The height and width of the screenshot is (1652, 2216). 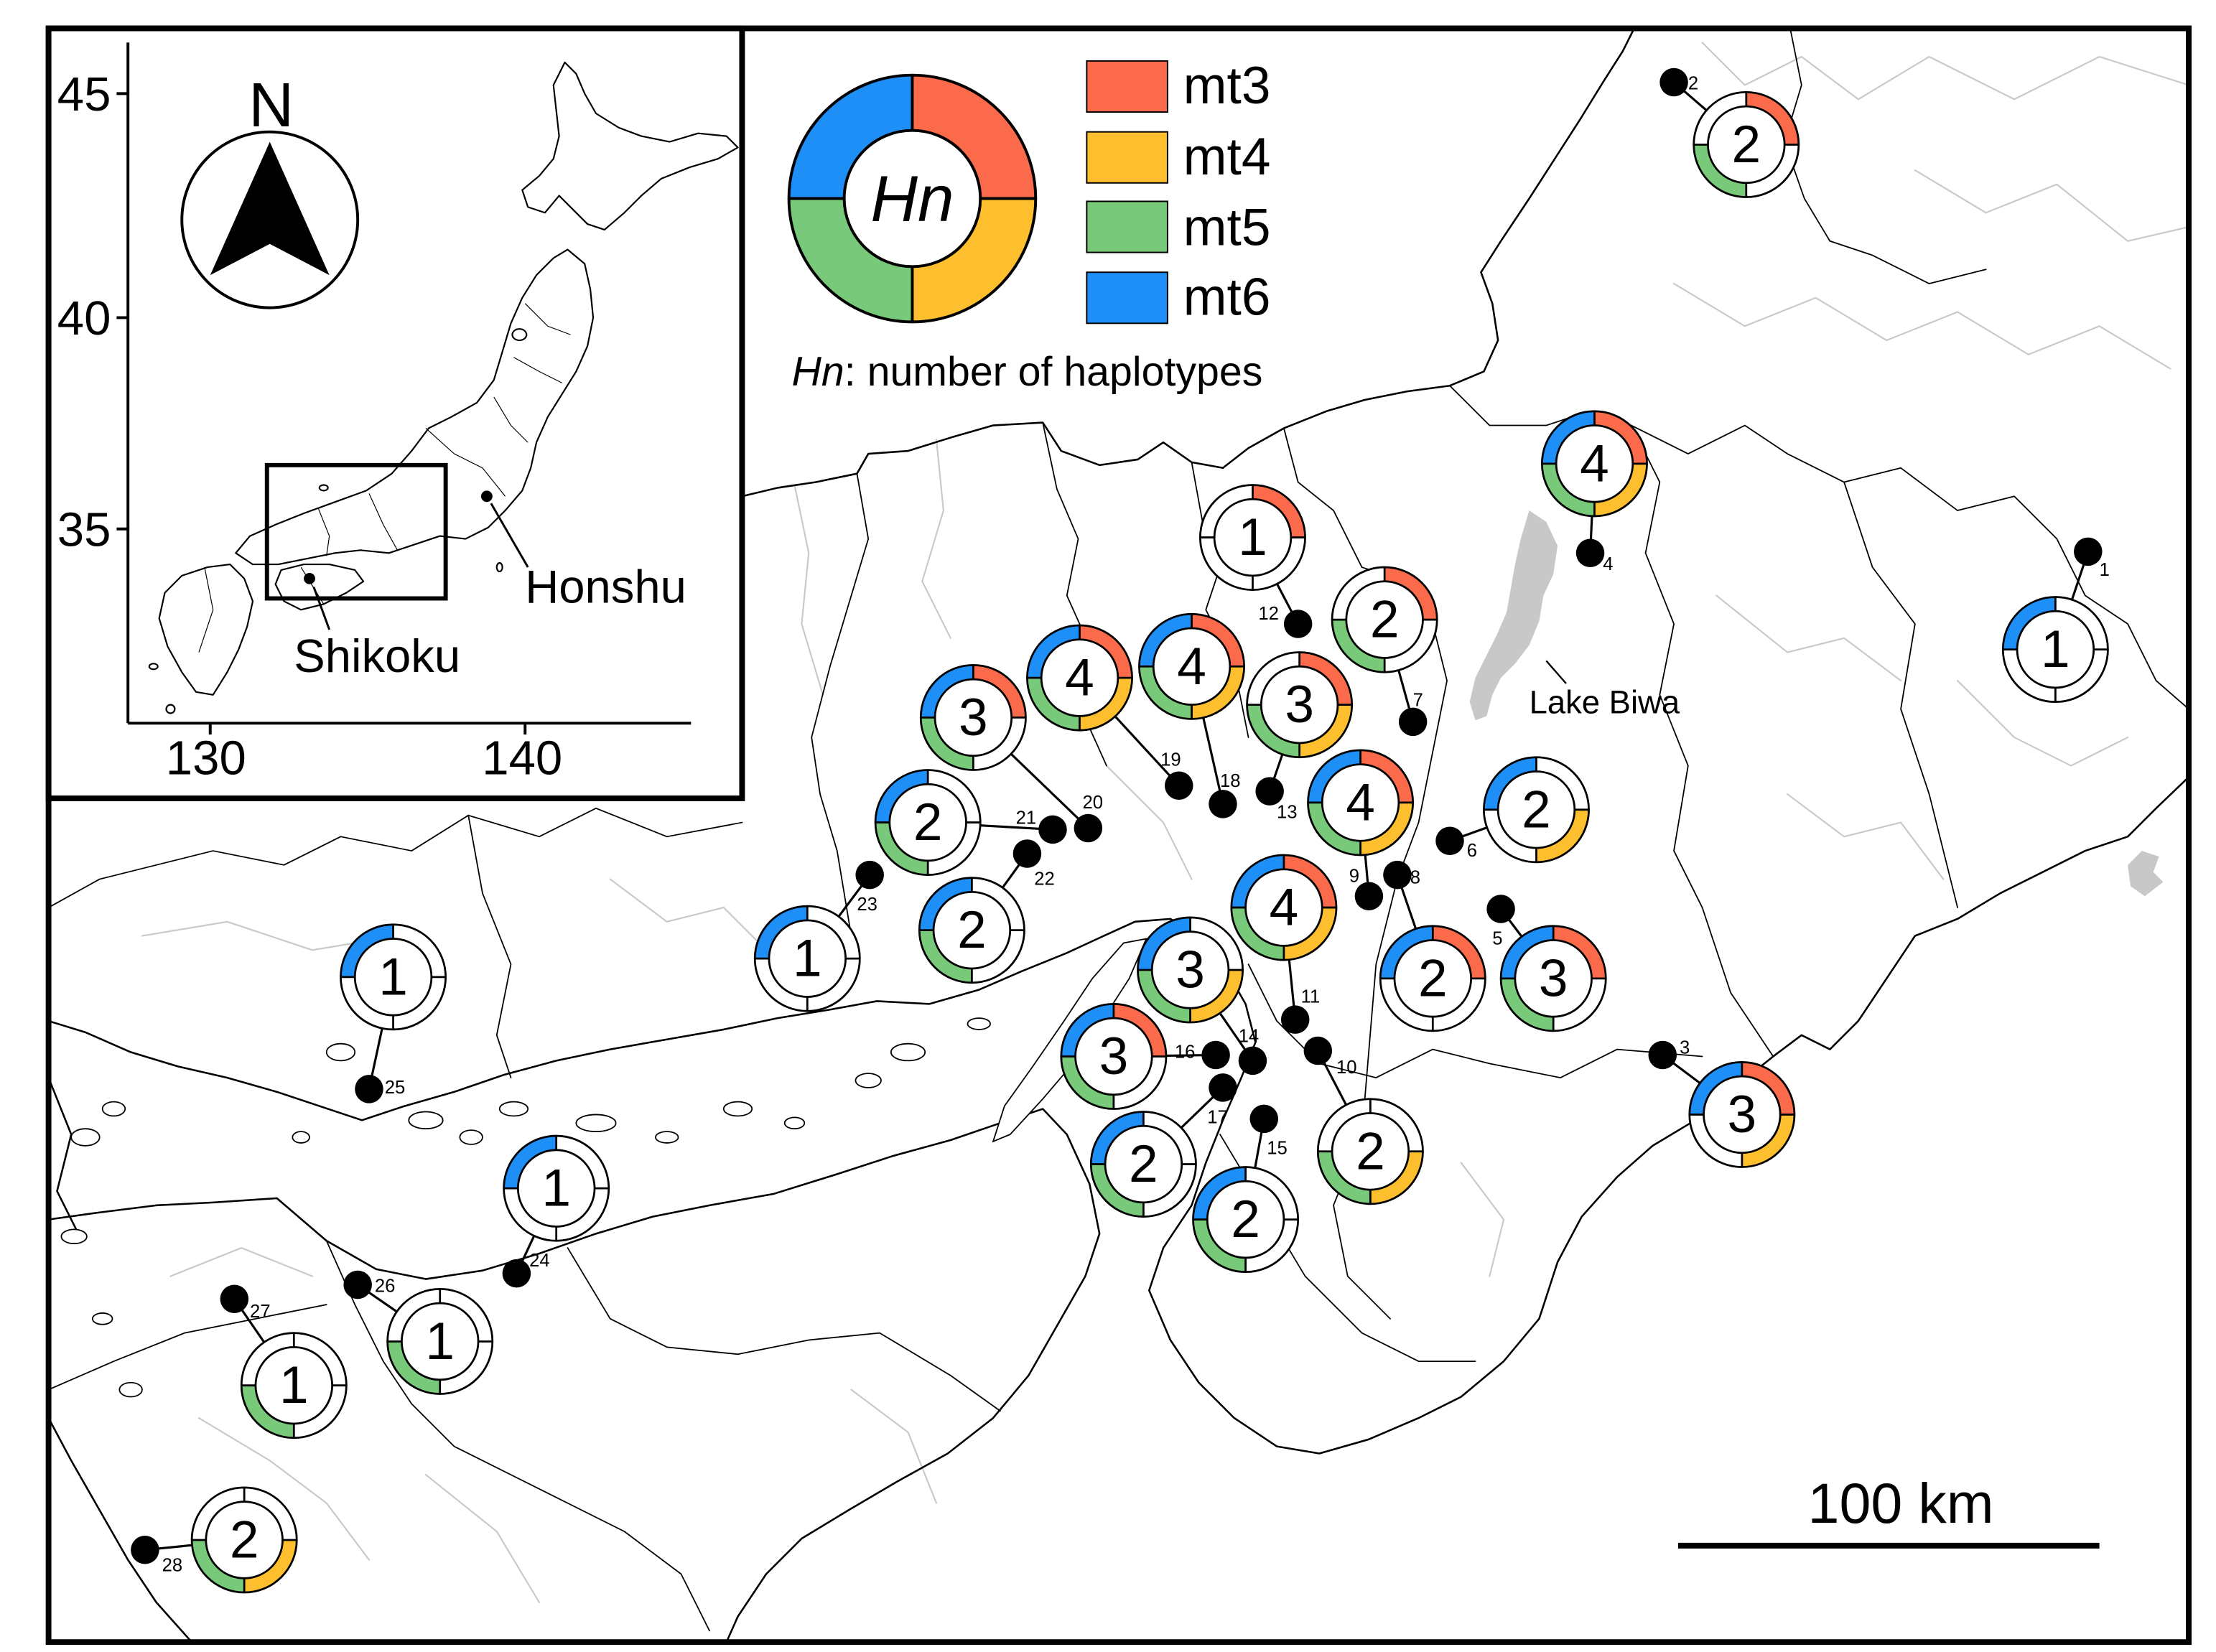 I want to click on site-number-label: 12, so click(x=1268, y=614).